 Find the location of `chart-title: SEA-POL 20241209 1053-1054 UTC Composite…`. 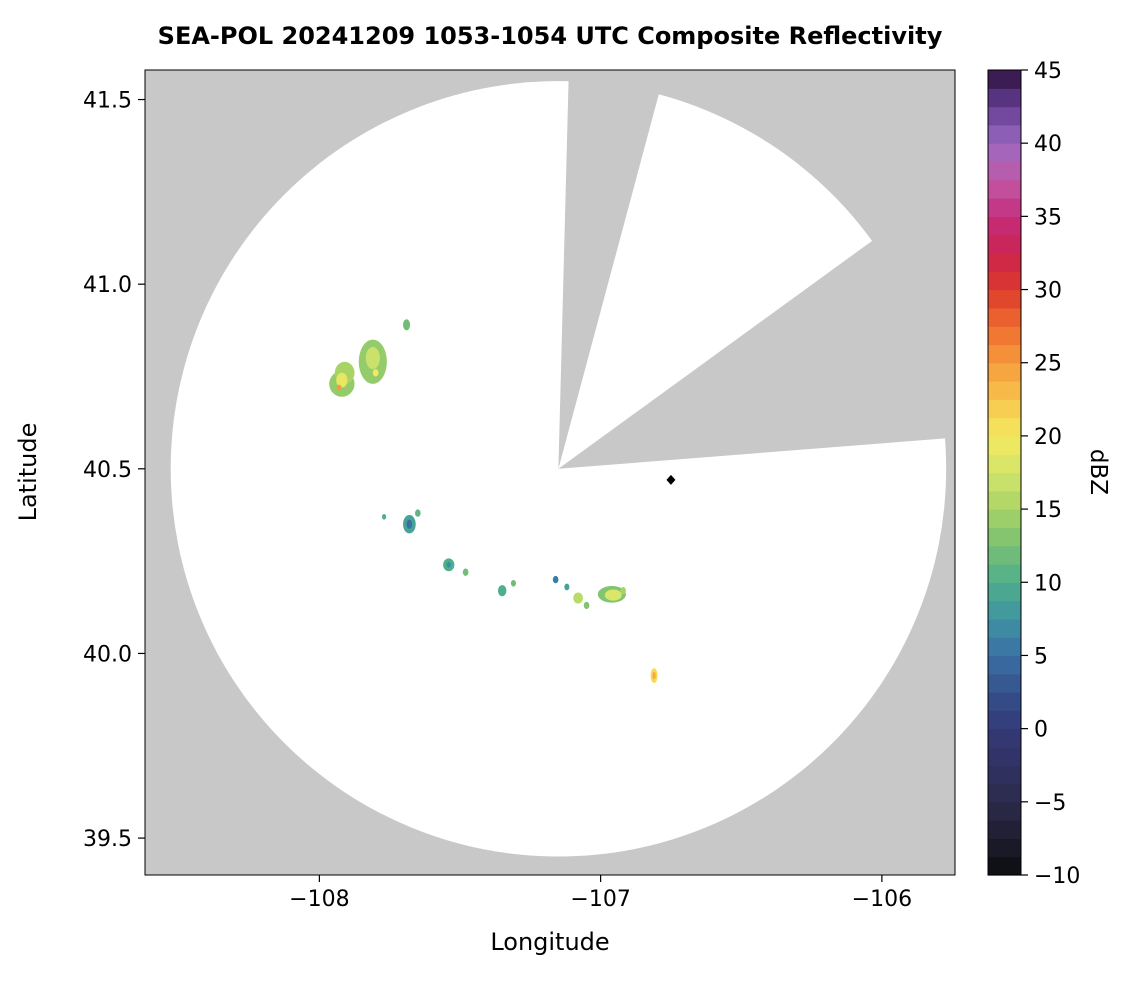

chart-title: SEA-POL 20241209 1053-1054 UTC Composite… is located at coordinates (550, 36).